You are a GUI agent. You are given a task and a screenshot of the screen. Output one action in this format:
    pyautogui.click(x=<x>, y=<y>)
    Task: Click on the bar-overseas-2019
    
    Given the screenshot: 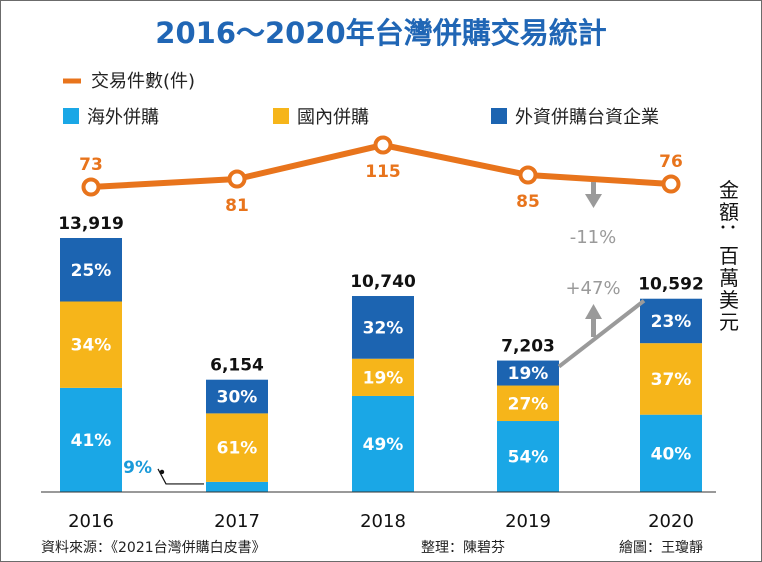 What is the action you would take?
    pyautogui.click(x=528, y=456)
    